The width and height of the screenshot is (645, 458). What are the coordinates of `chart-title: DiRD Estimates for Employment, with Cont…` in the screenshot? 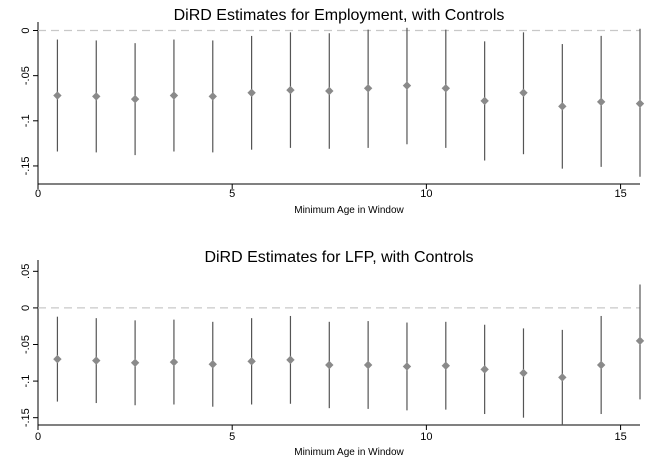 It's located at (339, 15).